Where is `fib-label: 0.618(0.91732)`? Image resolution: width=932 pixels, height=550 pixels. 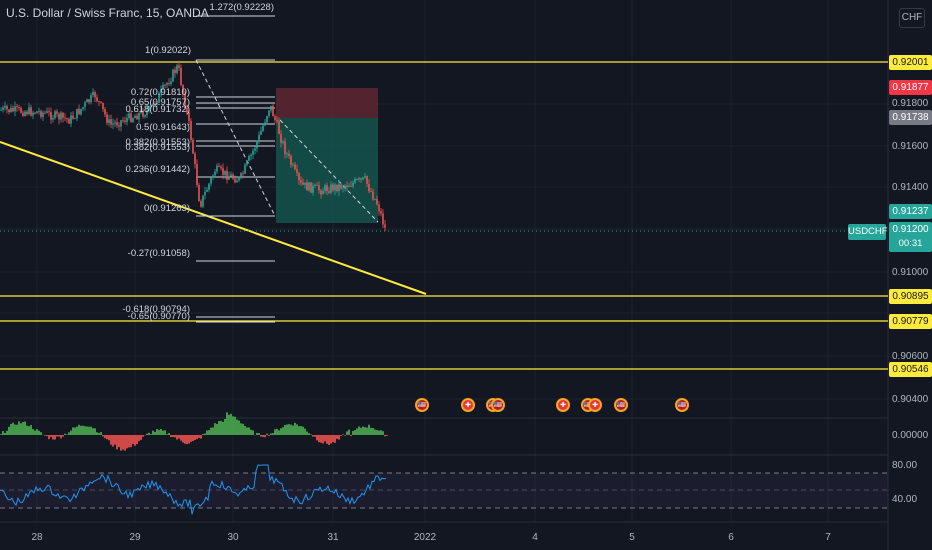
fib-label: 0.618(0.91732) is located at coordinates (158, 109).